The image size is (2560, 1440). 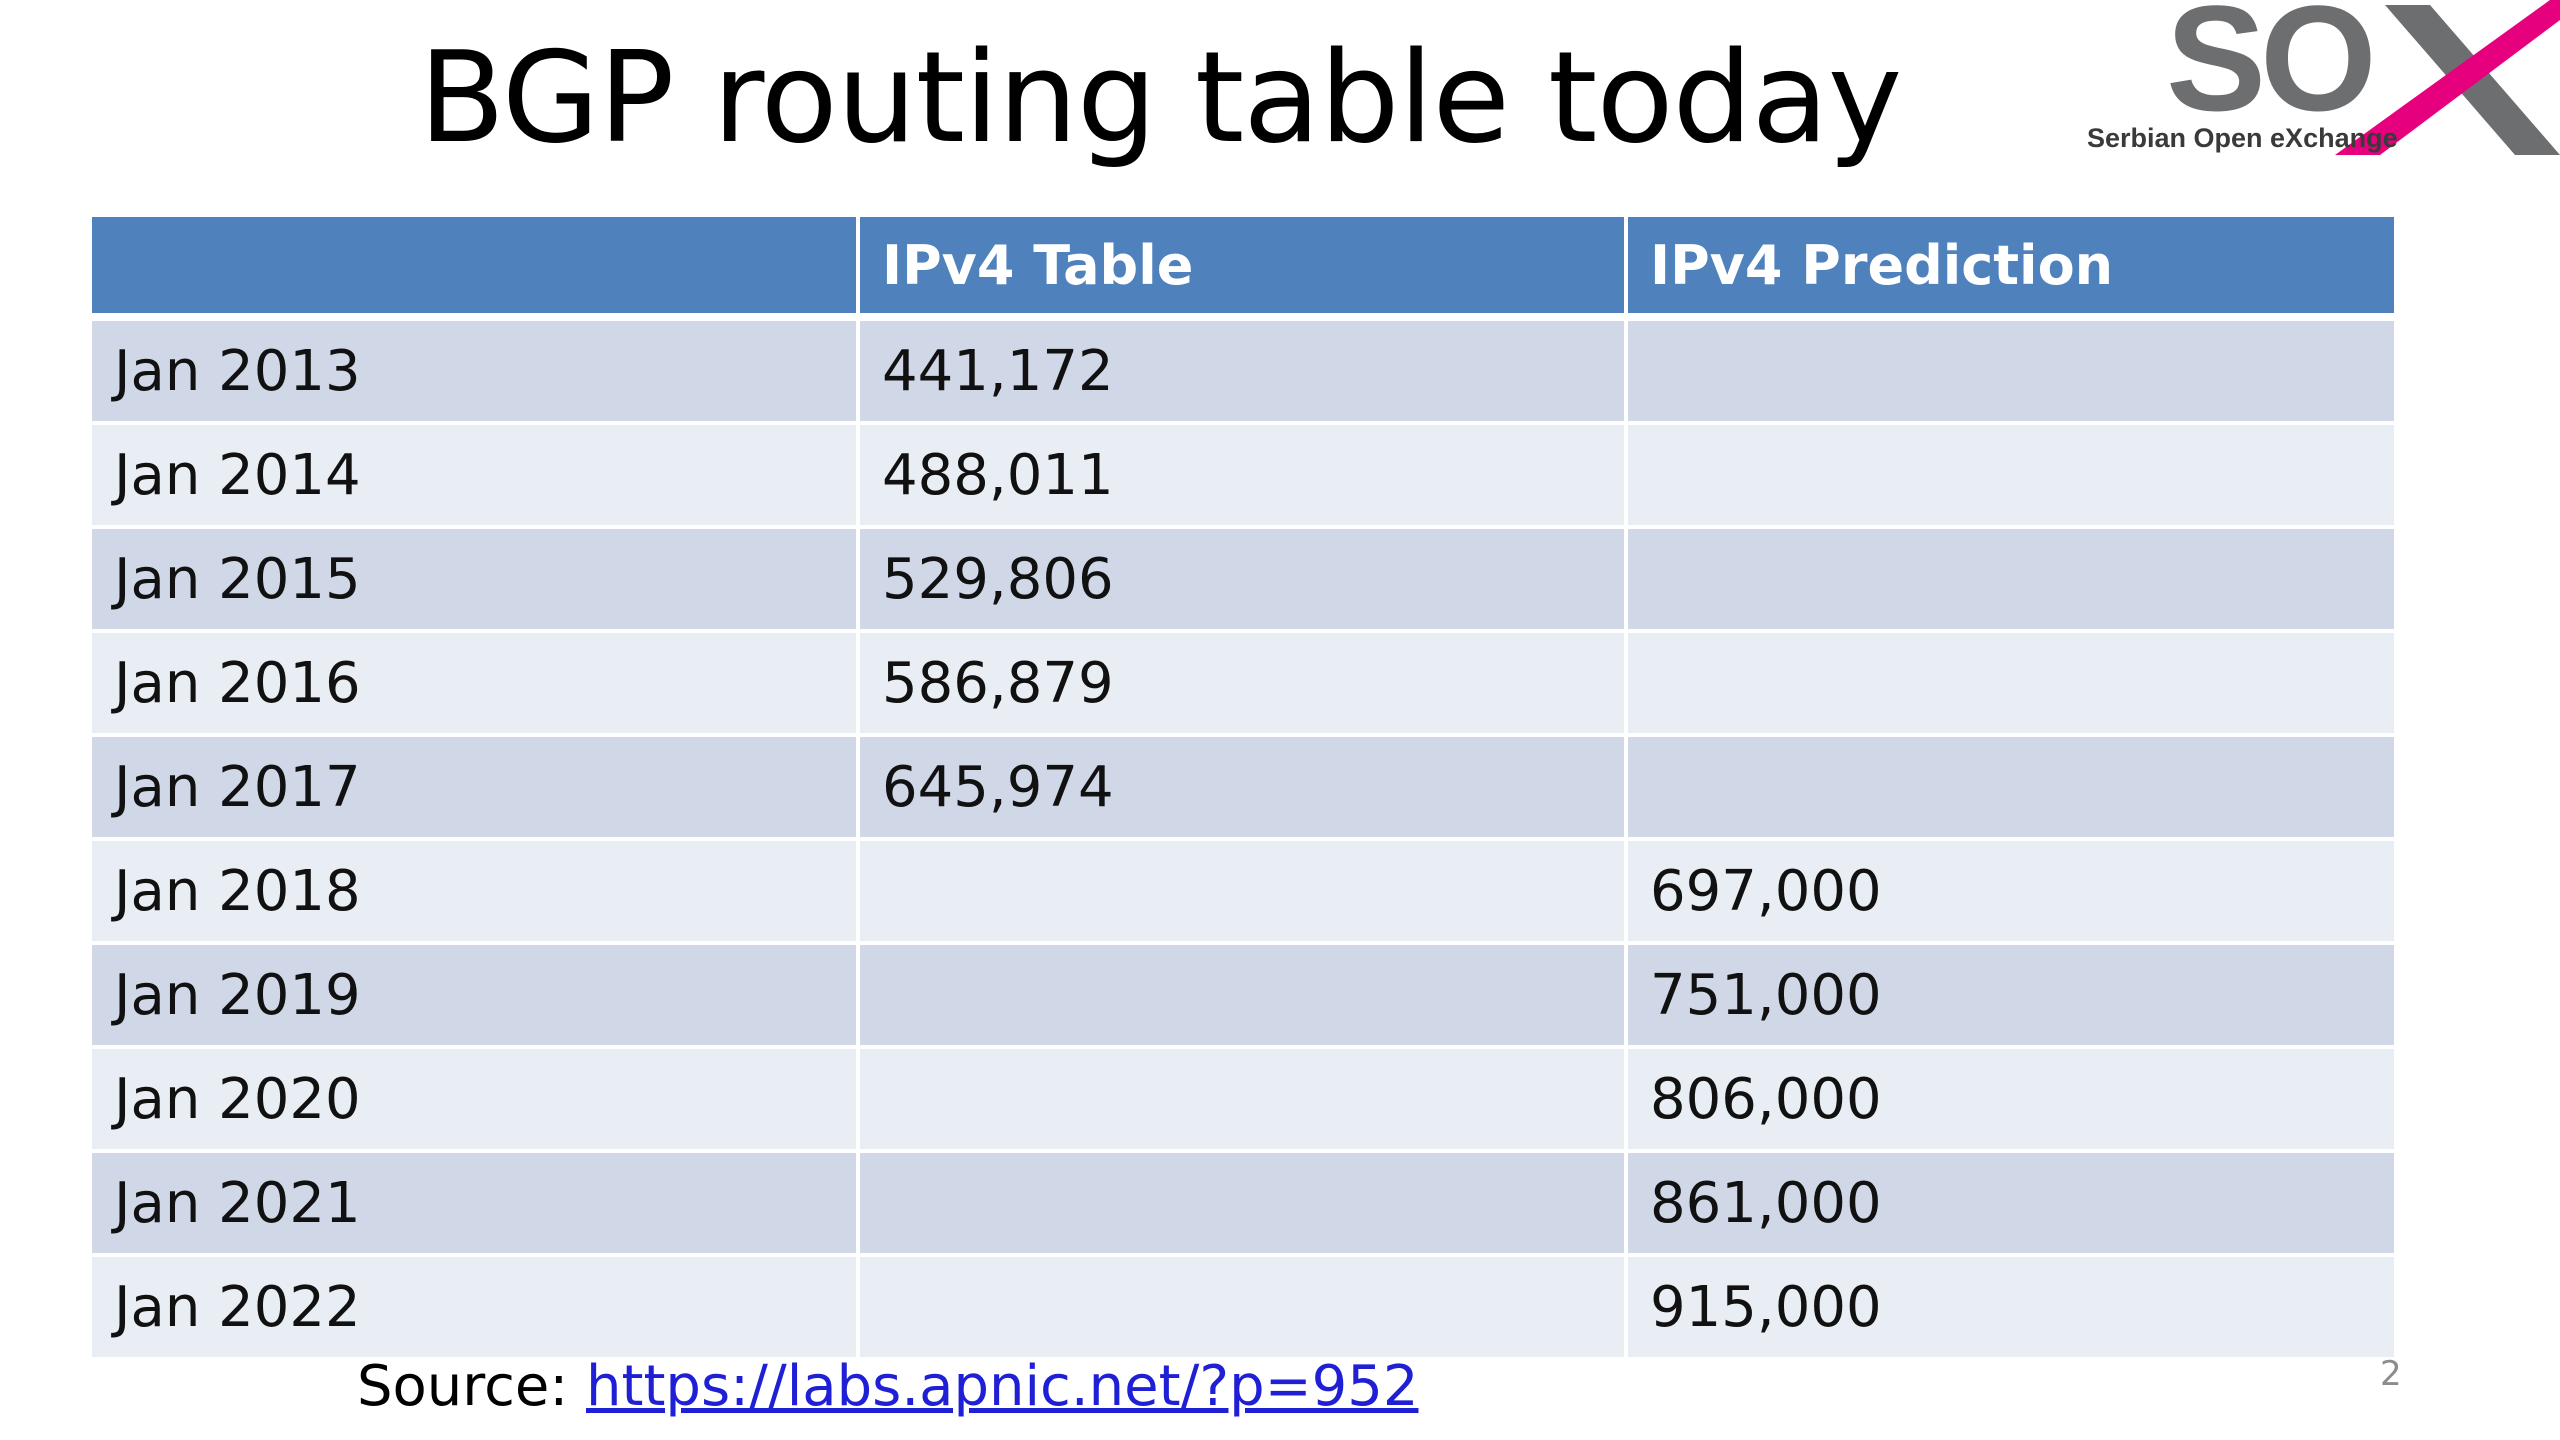 I want to click on cell-date: Jan 2014, so click(x=475, y=476).